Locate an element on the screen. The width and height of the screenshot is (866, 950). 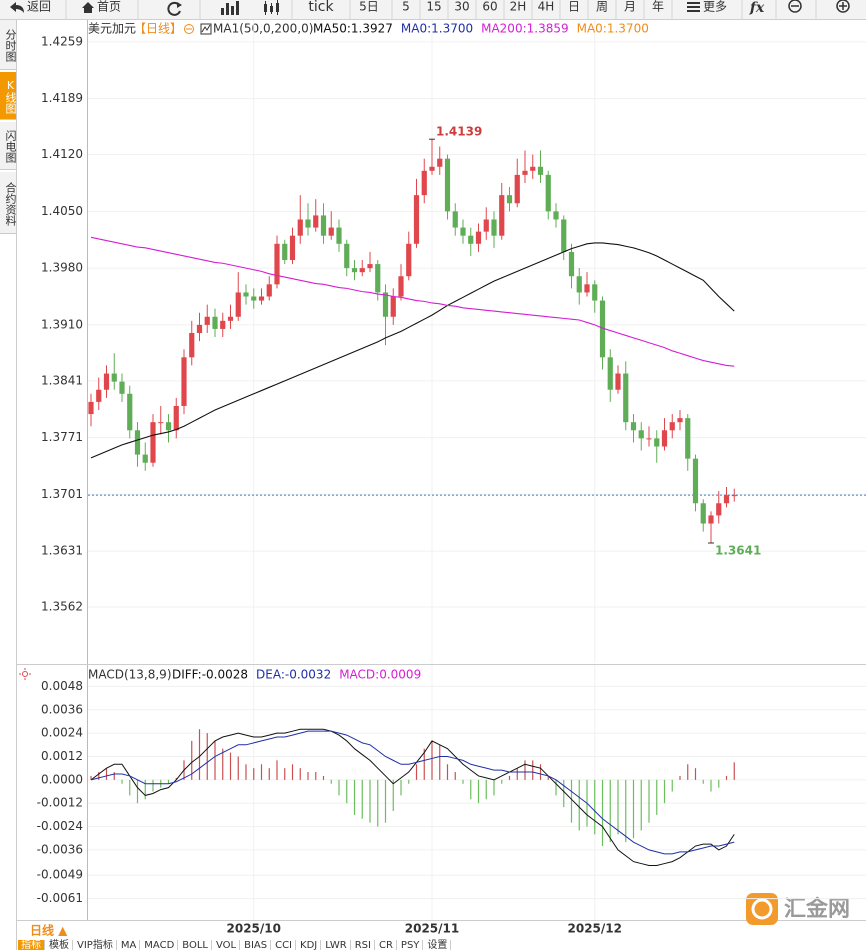
macd-line is located at coordinates (412, 797).